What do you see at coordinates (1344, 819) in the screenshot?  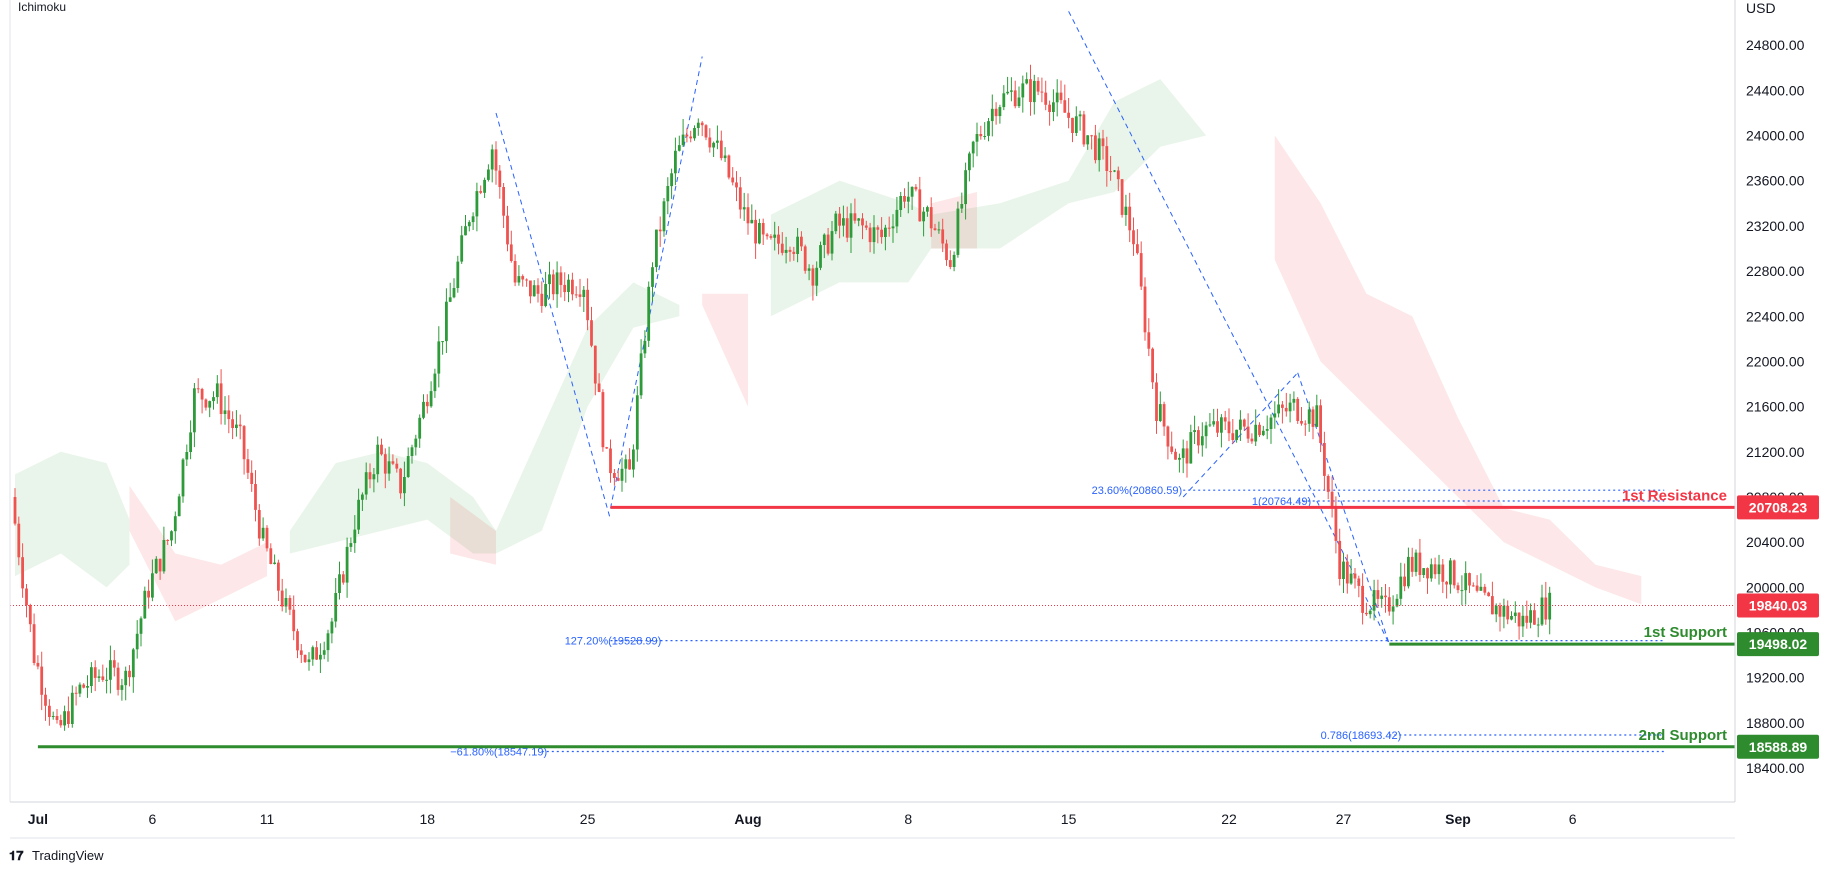 I see `x-tick-9: 27` at bounding box center [1344, 819].